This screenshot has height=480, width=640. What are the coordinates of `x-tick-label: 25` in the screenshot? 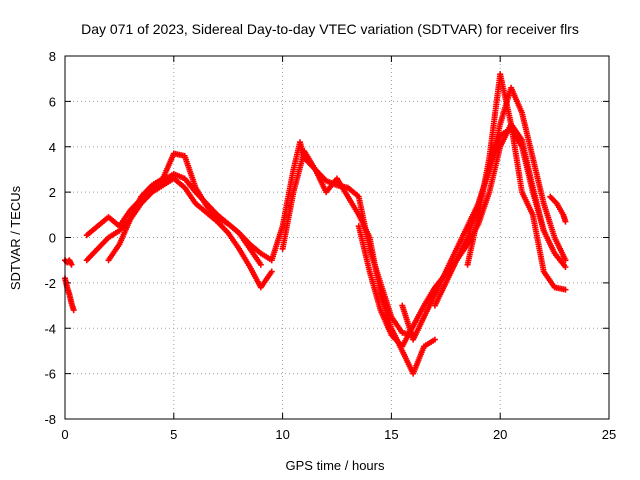 It's located at (609, 434).